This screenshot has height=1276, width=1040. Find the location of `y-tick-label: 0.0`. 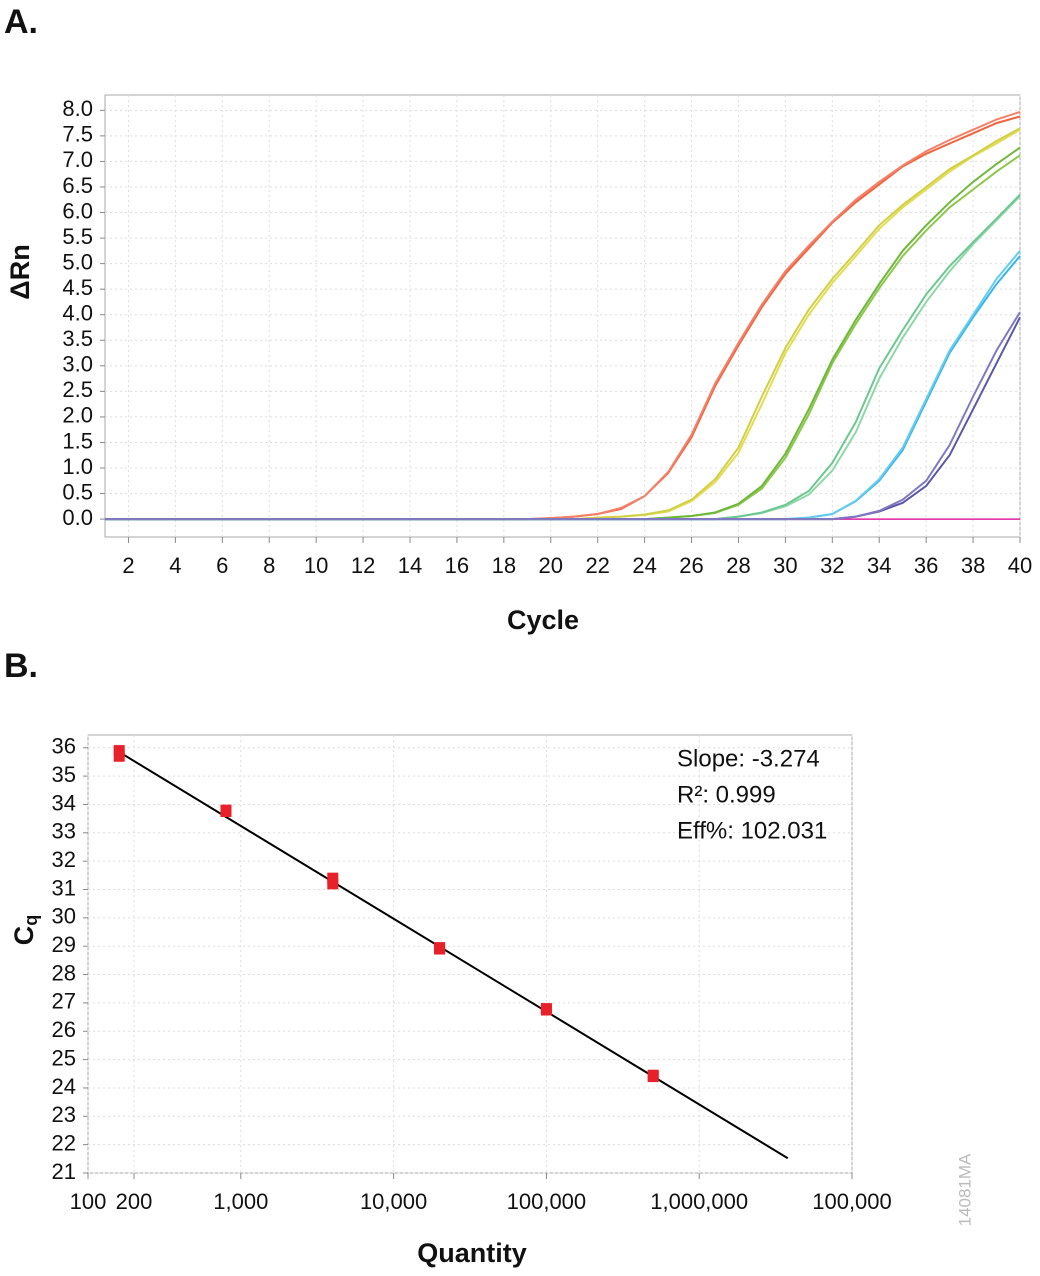

y-tick-label: 0.0 is located at coordinates (77, 517).